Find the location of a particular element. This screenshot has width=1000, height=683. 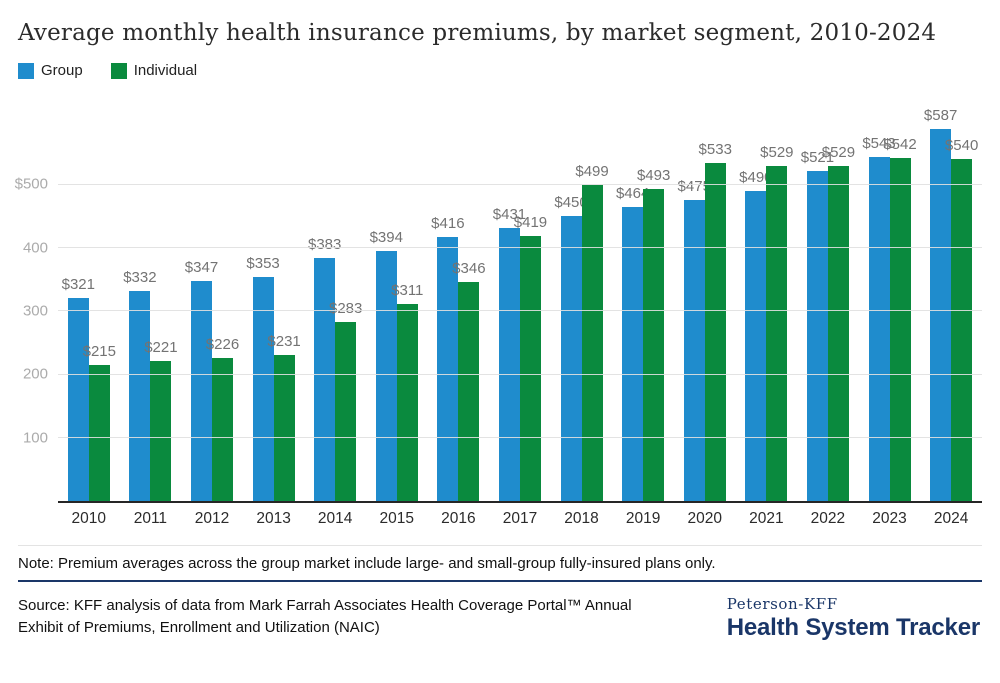

bar-group-2020: $475 is located at coordinates (694, 339).